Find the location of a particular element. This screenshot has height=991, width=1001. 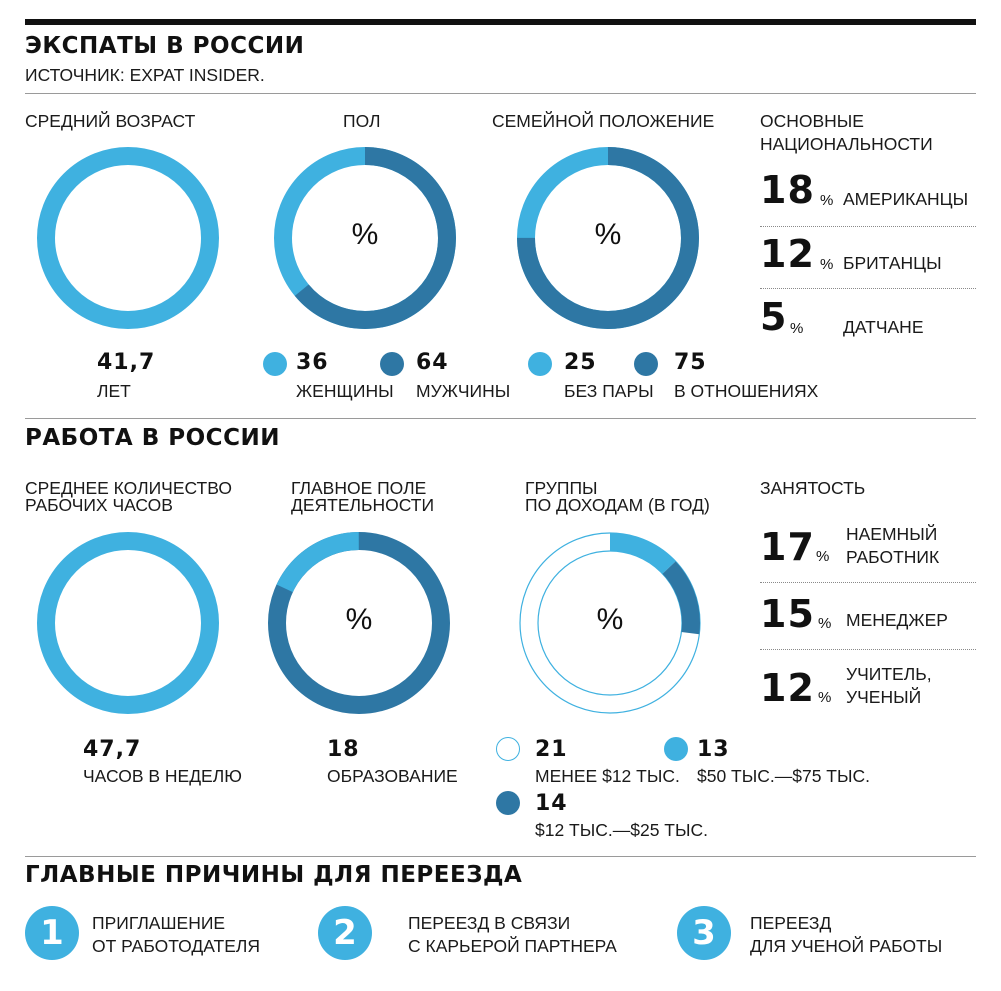

nat-british-value: 12 is located at coordinates (787, 254).